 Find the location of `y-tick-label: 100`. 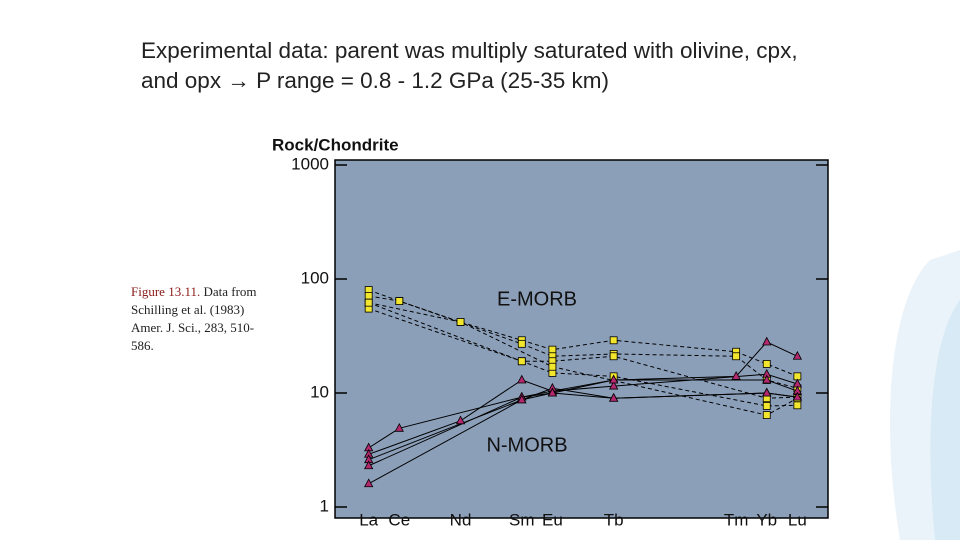

y-tick-label: 100 is located at coordinates (315, 277).